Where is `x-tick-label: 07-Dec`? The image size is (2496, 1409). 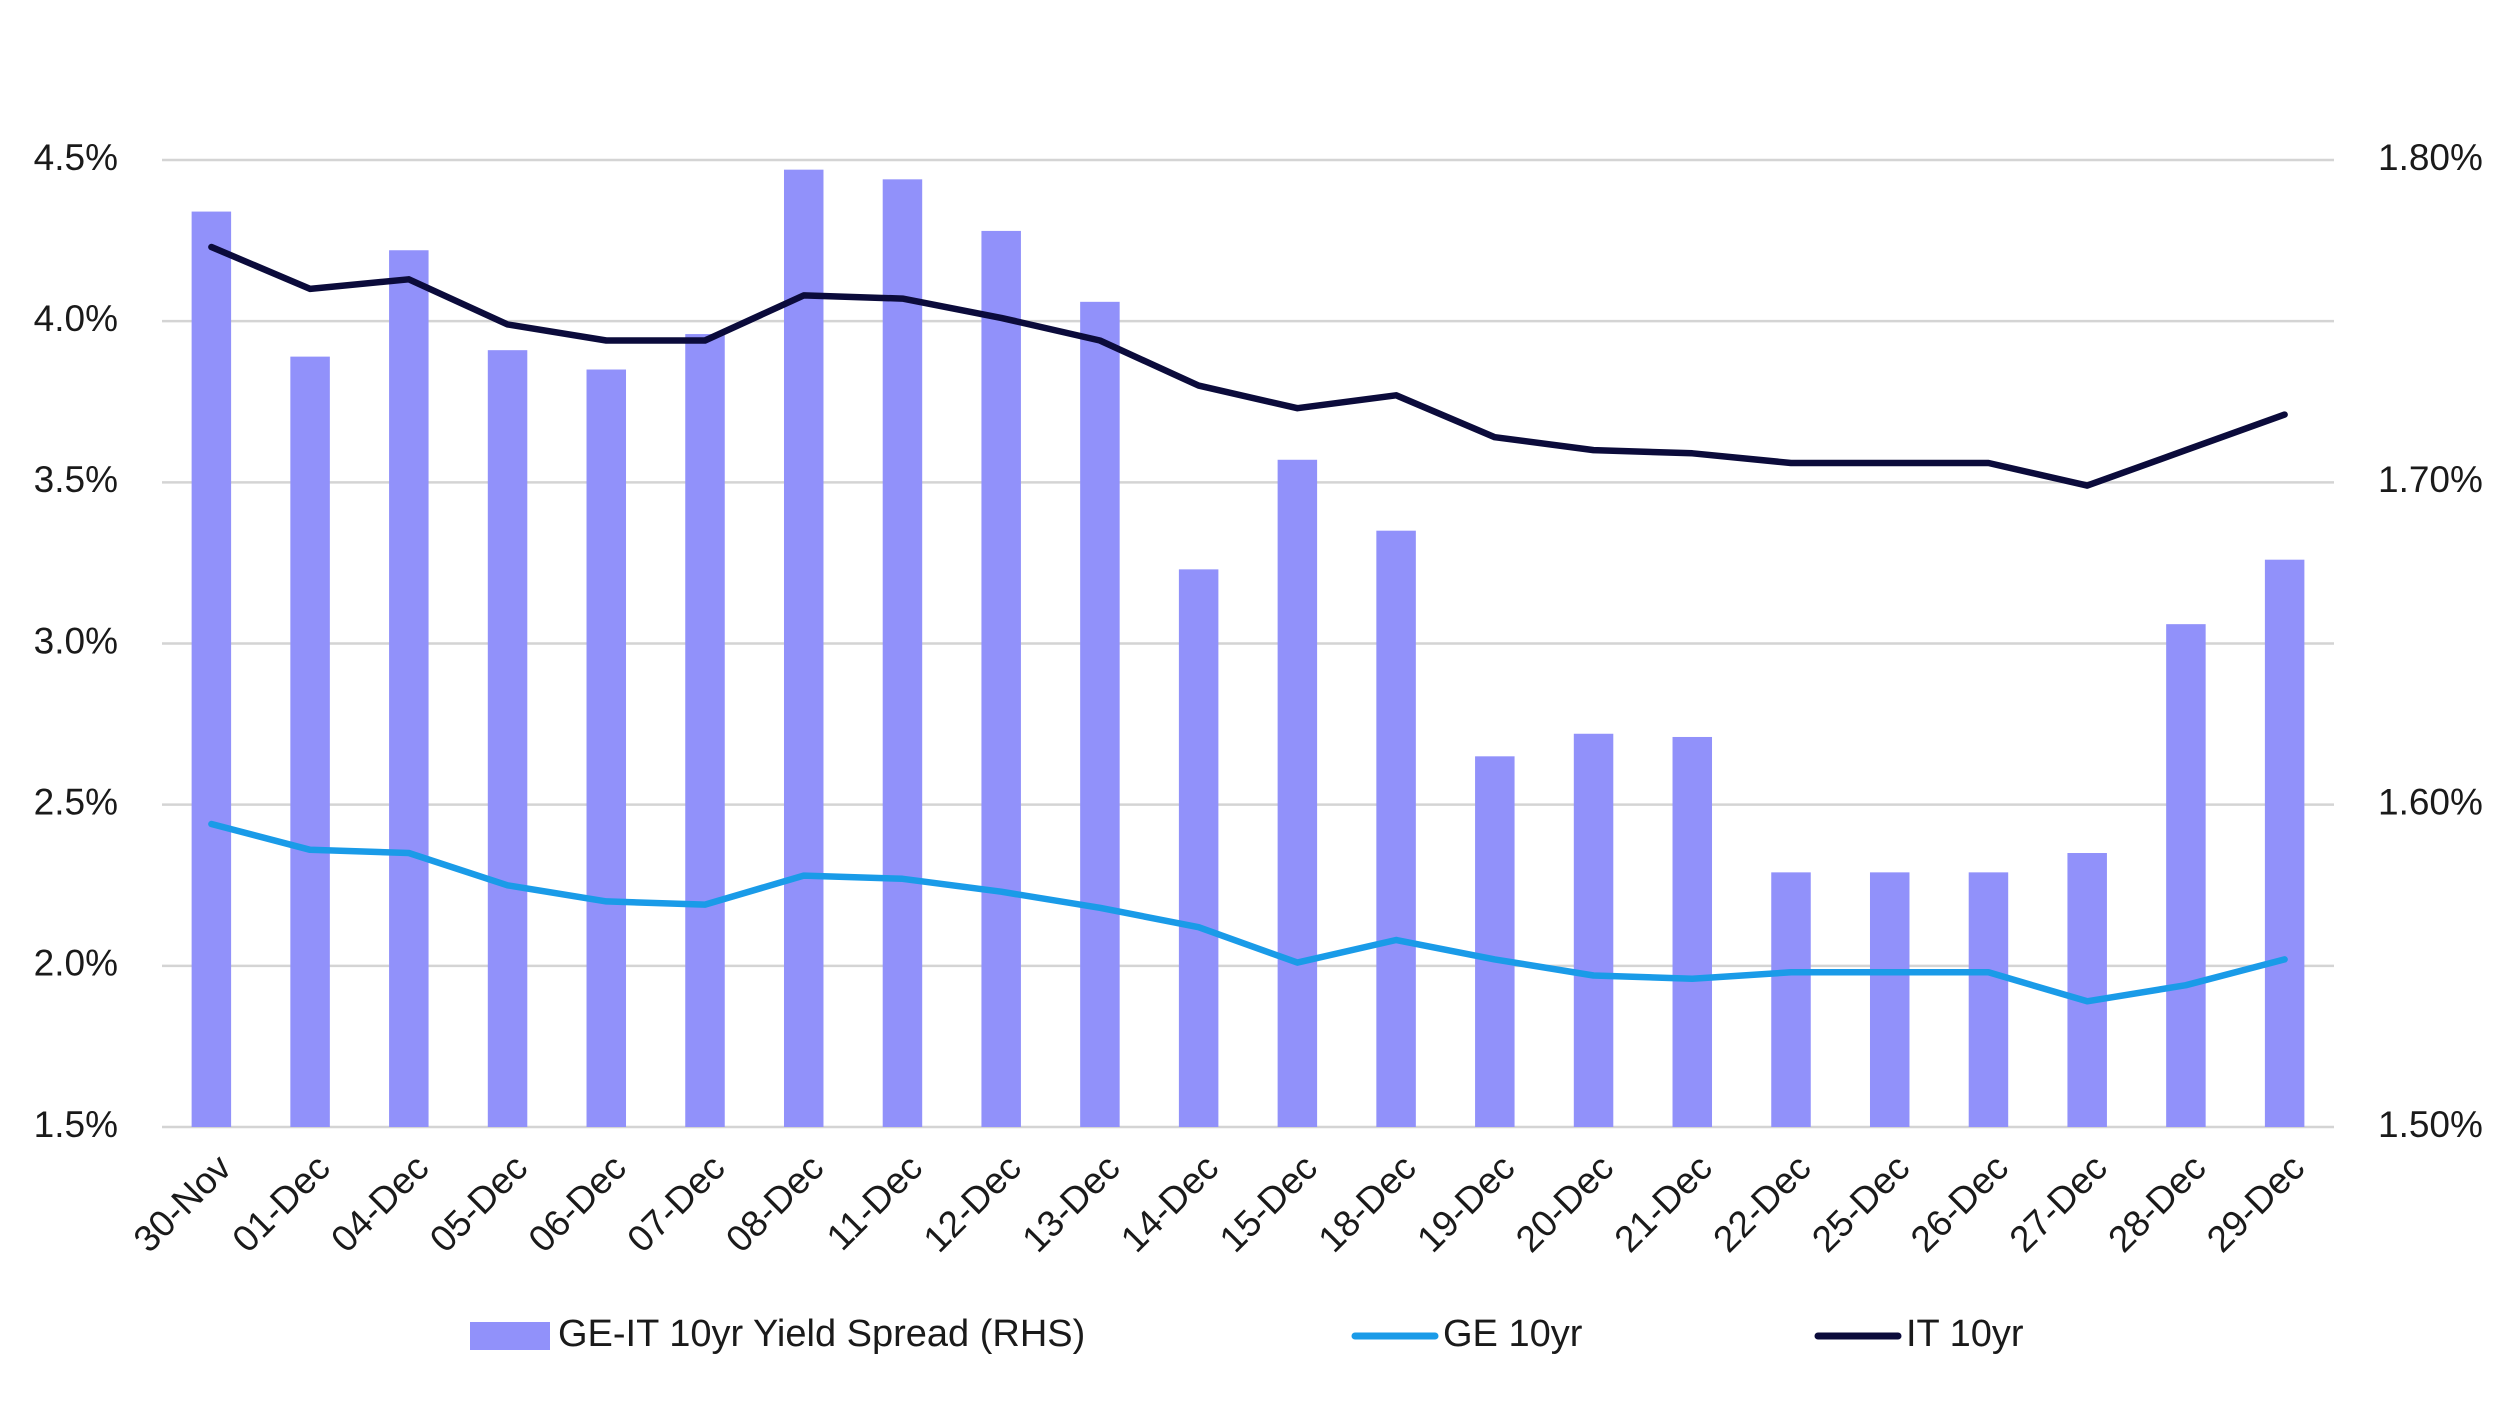 x-tick-label: 07-Dec is located at coordinates (675, 1203).